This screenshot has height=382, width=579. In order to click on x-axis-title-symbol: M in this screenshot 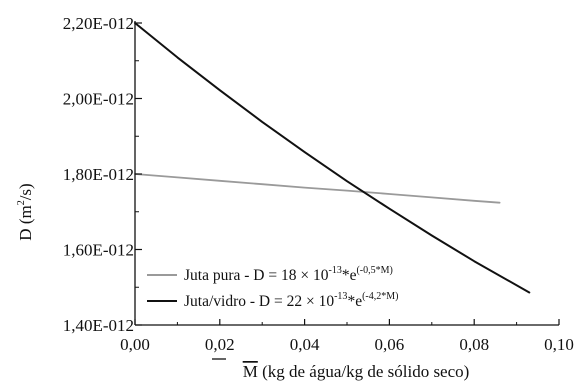, I will do `click(250, 371)`.